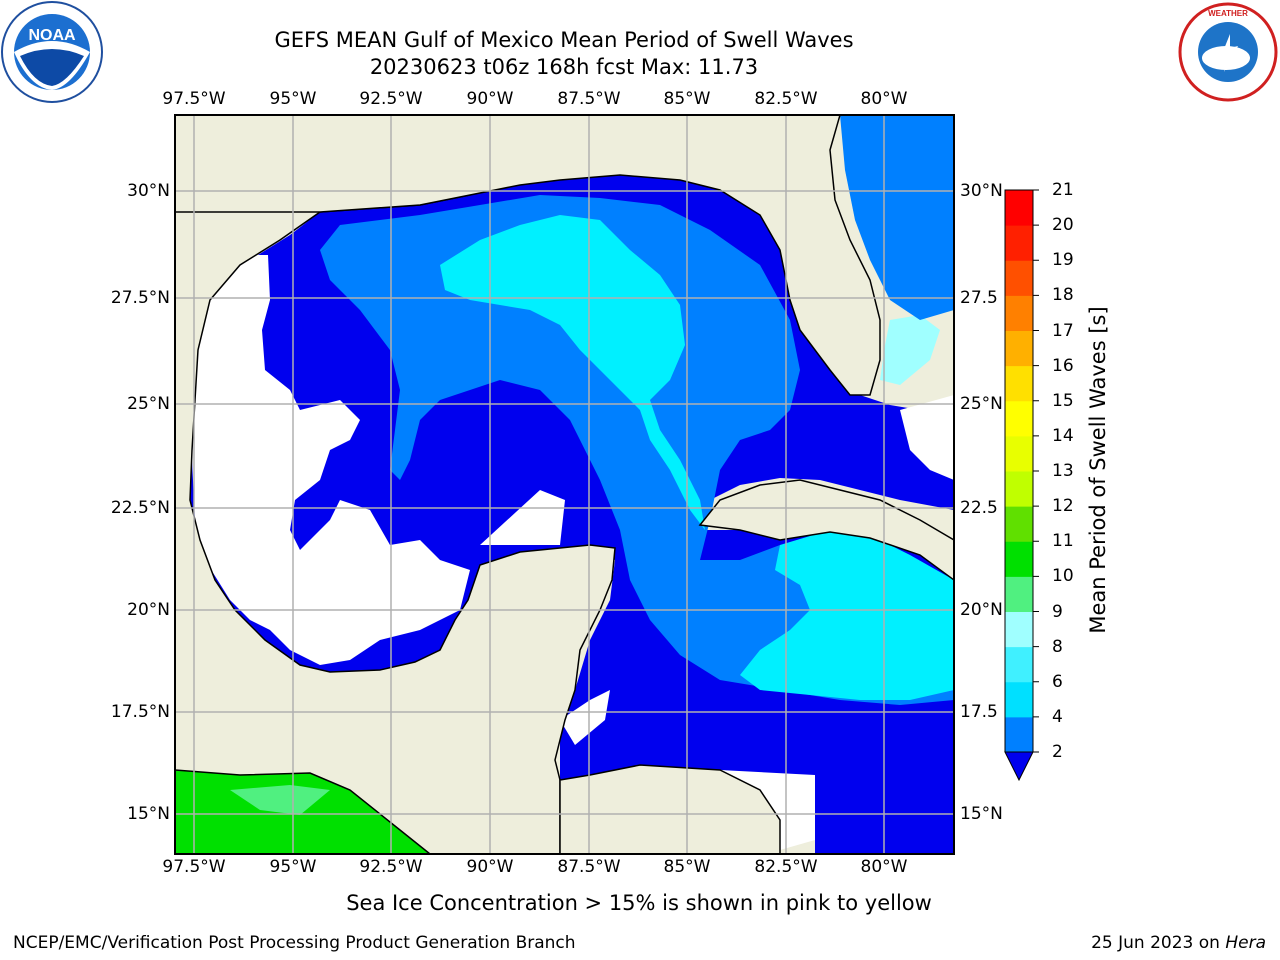  Describe the element at coordinates (490, 99) in the screenshot. I see `lon-tick-top: 90°W` at that location.